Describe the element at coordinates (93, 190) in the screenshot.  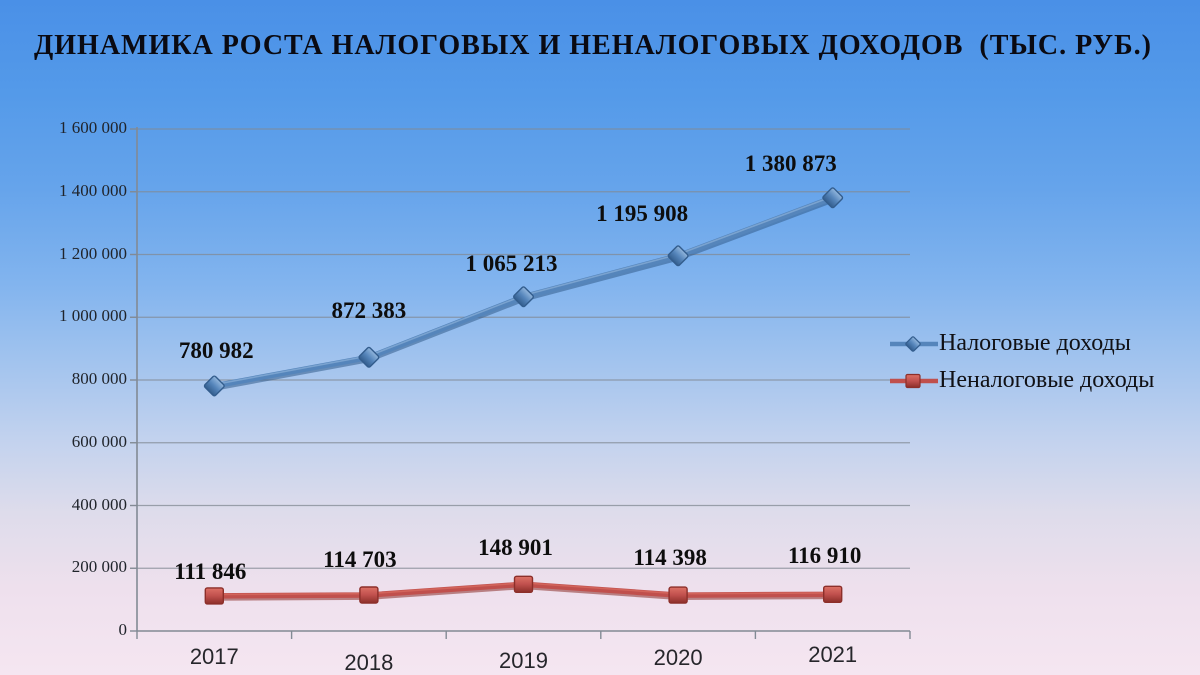
I see `y-tick-label: 1 400 000` at that location.